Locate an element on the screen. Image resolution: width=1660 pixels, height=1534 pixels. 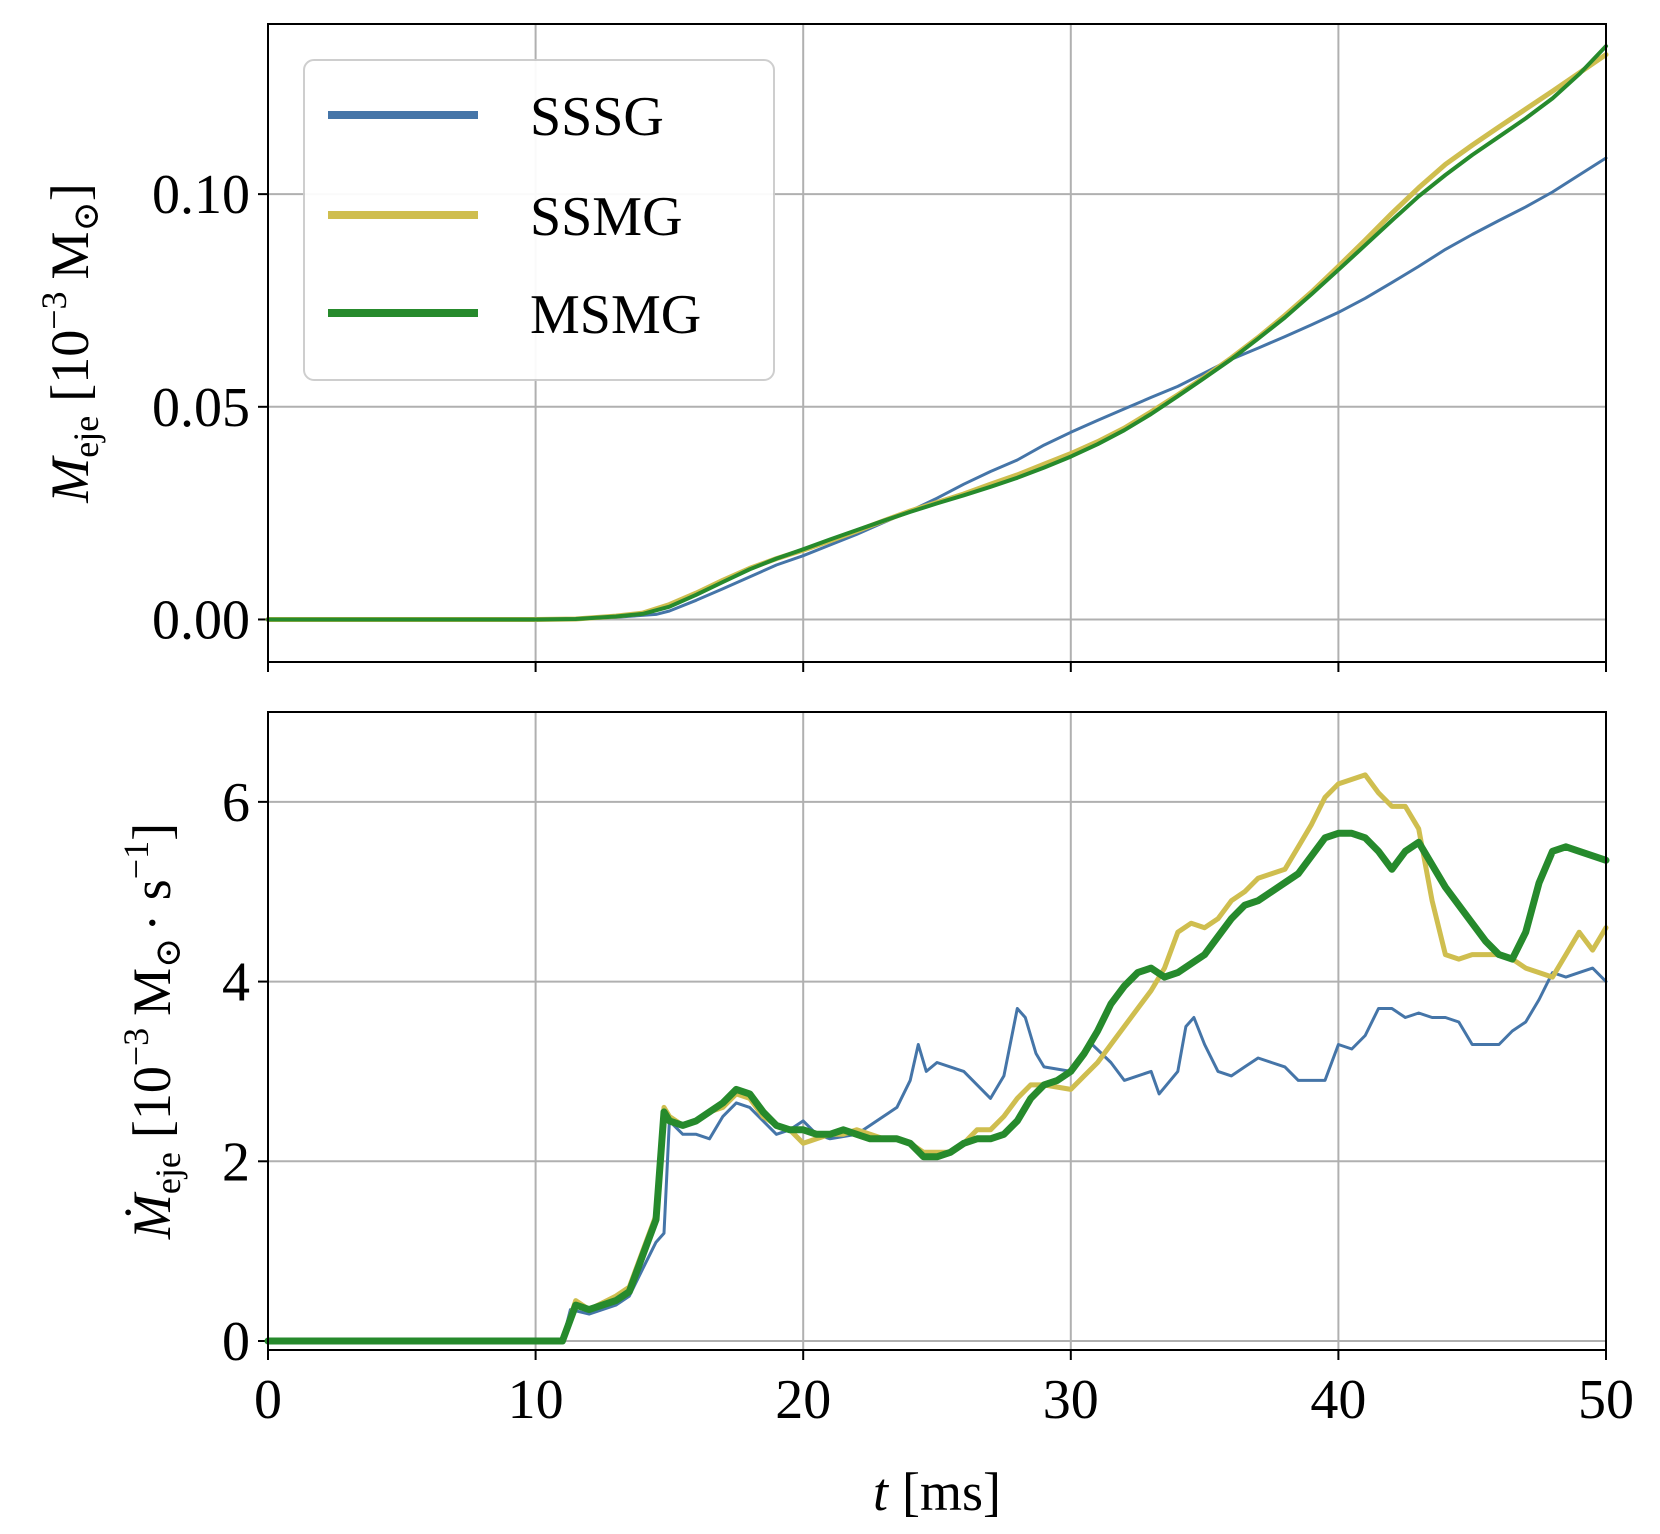
ylabel-top-unit-sub: ⊙ is located at coordinates (86, 216).